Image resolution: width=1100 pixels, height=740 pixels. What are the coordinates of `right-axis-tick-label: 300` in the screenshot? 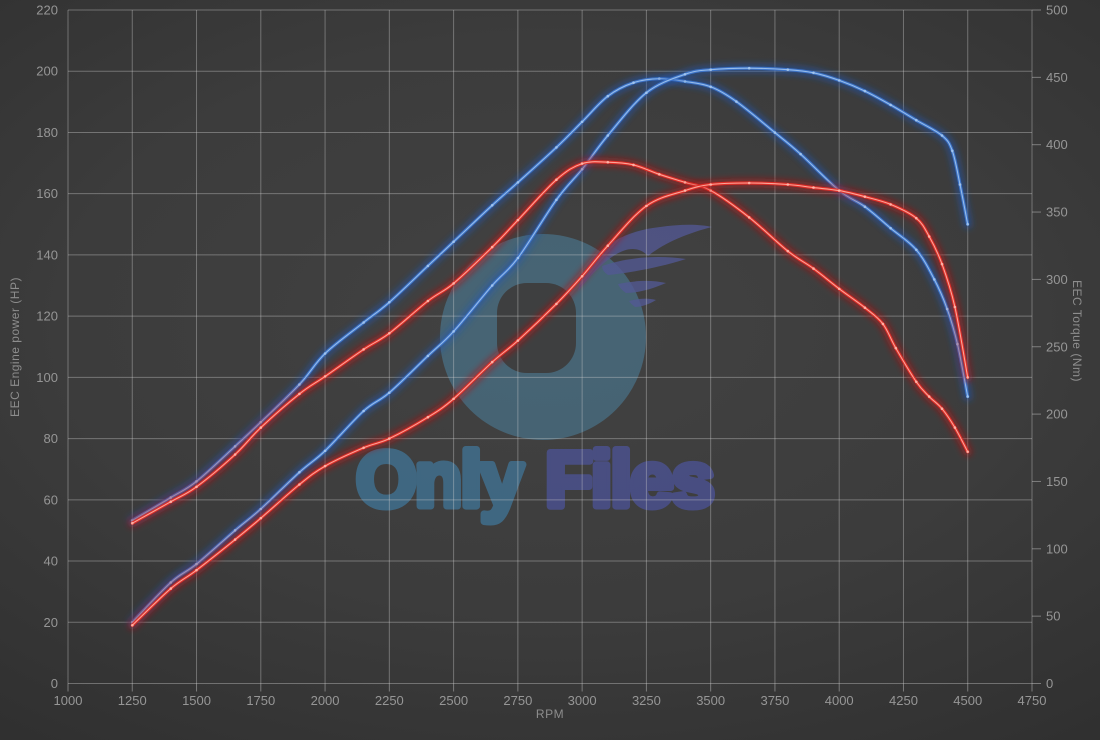 It's located at (1057, 279).